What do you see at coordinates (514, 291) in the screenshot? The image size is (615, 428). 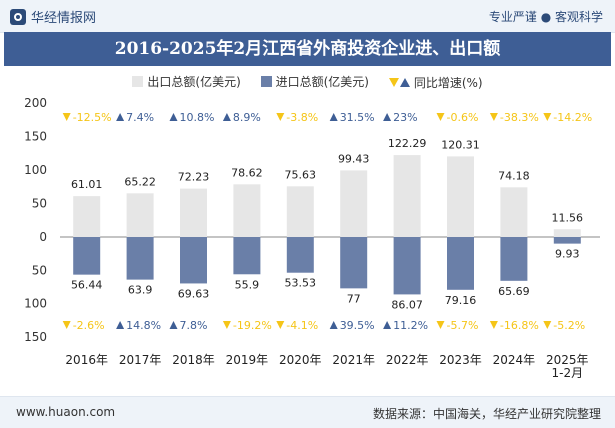 I see `import-value-label: 65.69` at bounding box center [514, 291].